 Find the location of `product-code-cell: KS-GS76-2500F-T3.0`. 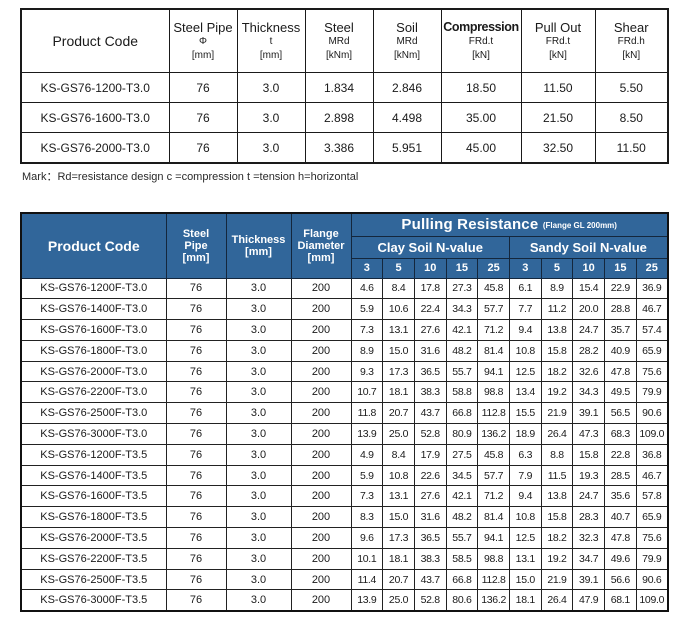

product-code-cell: KS-GS76-2500F-T3.0 is located at coordinates (93, 413).